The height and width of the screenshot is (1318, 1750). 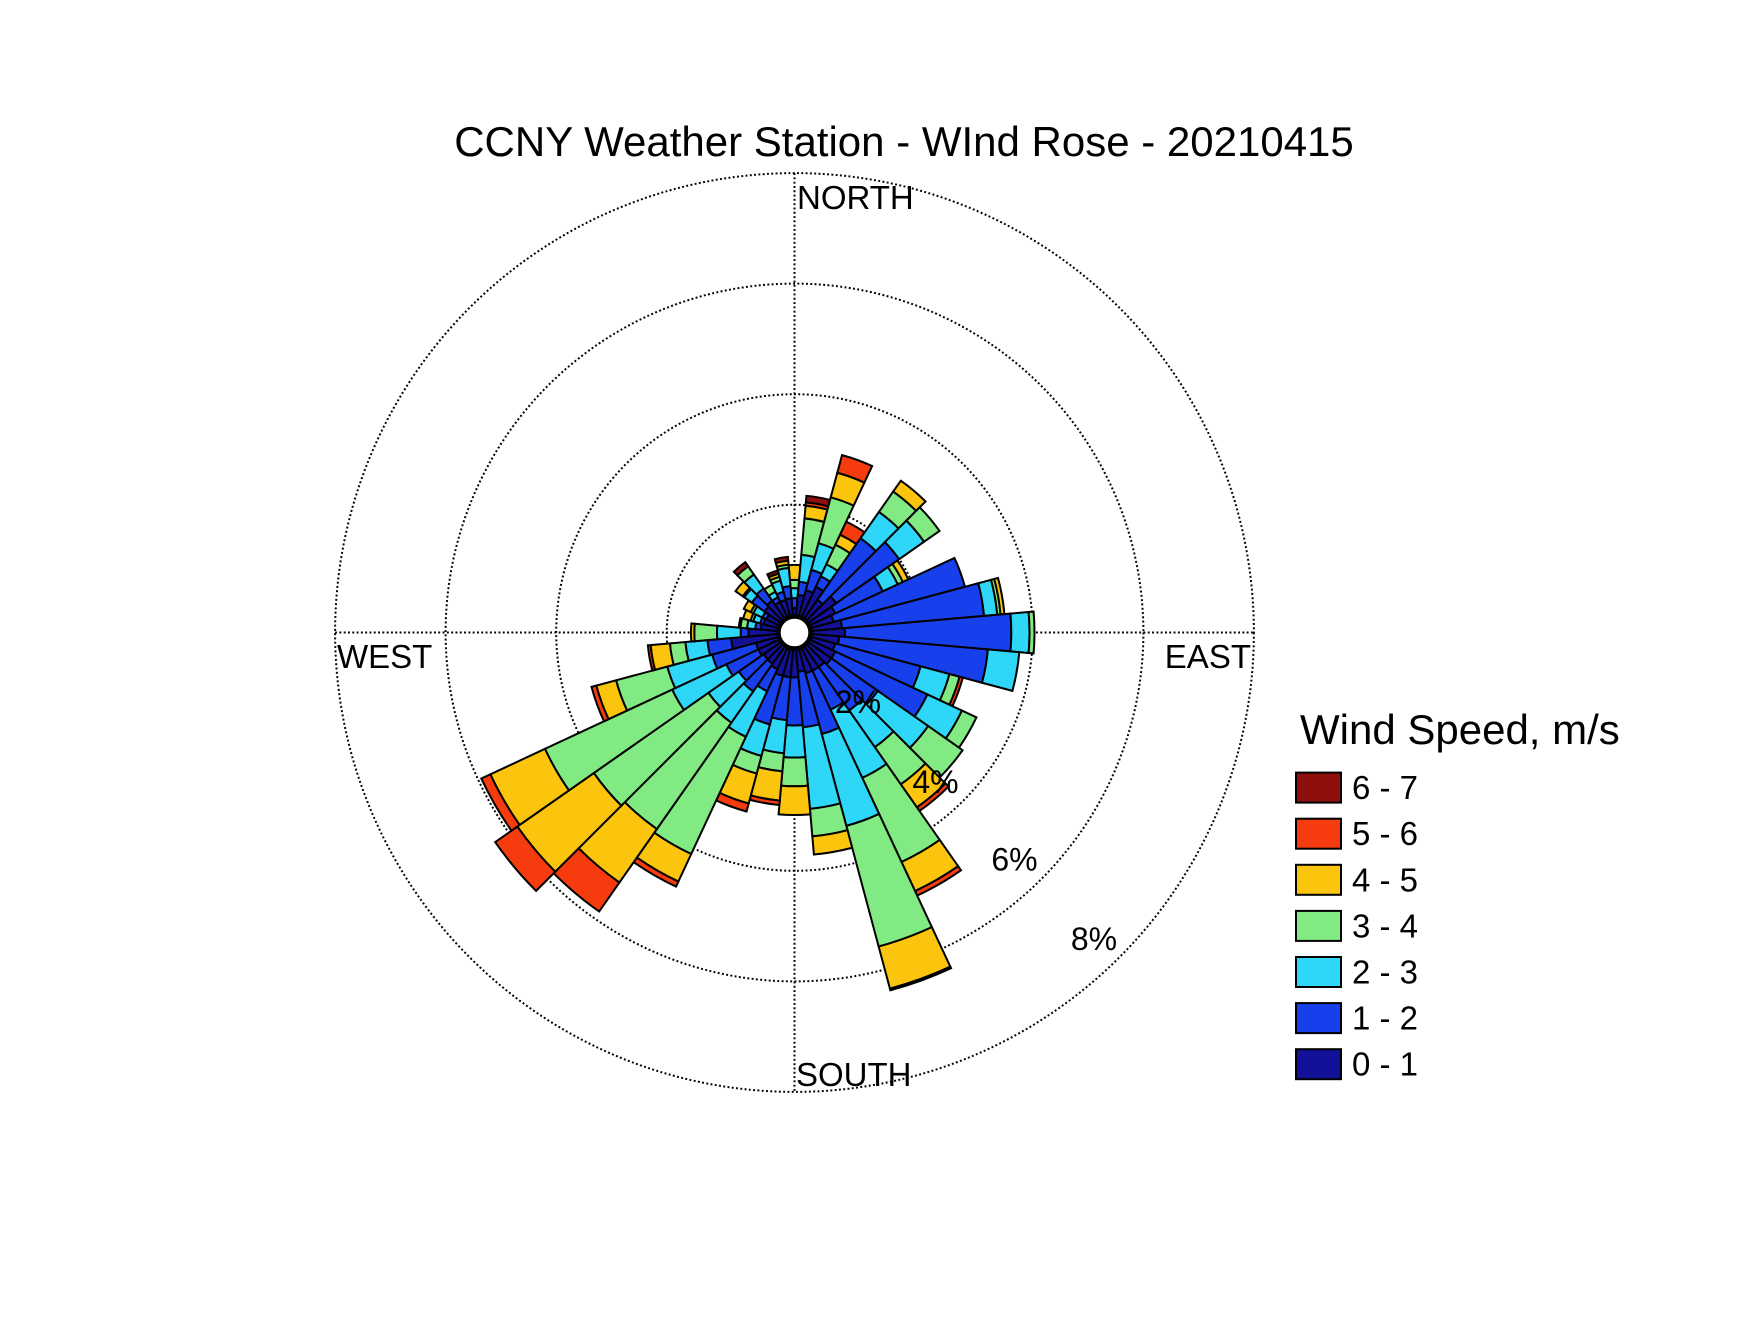 I want to click on svg-text: 3 - 4, so click(x=1385, y=925).